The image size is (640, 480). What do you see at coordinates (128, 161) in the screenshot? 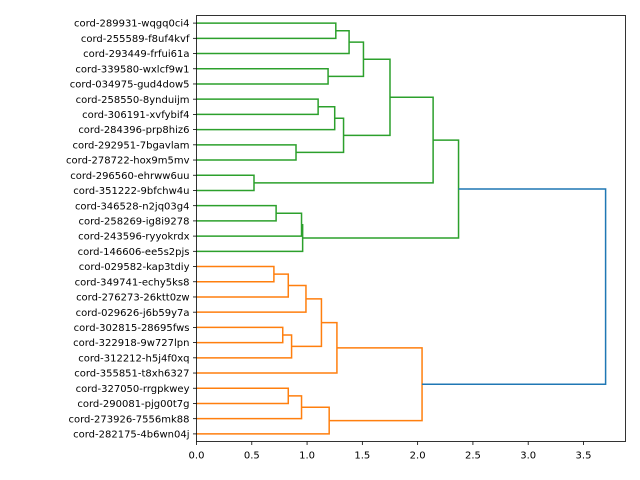
I see `leaf-label: cord-278722-hox9m5mv` at bounding box center [128, 161].